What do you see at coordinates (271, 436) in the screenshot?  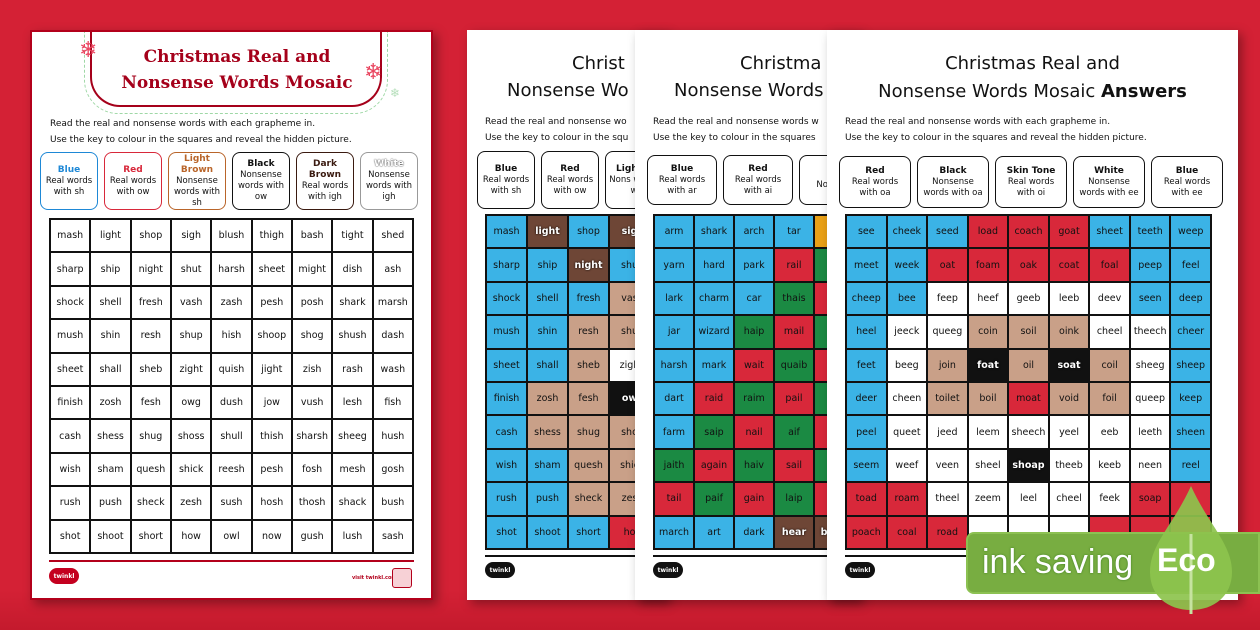 I see `grid-cell: thish` at bounding box center [271, 436].